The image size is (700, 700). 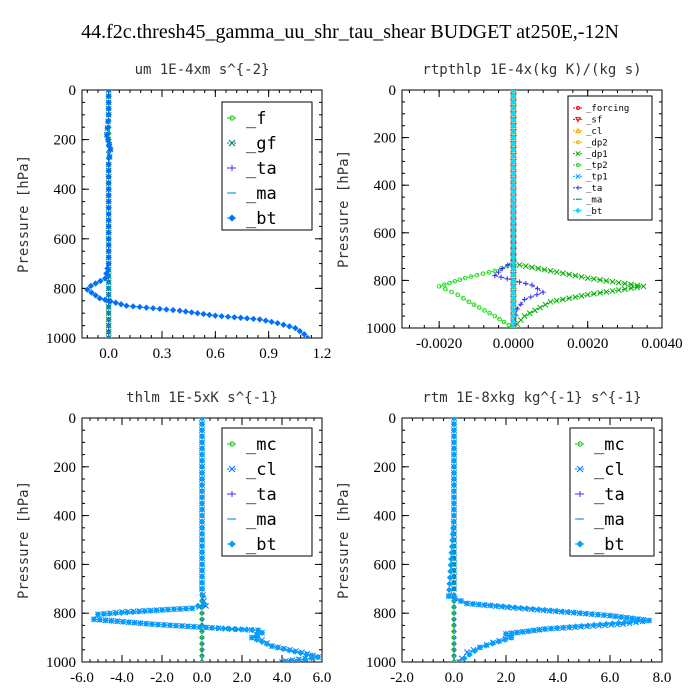 What do you see at coordinates (24, 540) in the screenshot?
I see `y-axis-label: Pressure [hPa]` at bounding box center [24, 540].